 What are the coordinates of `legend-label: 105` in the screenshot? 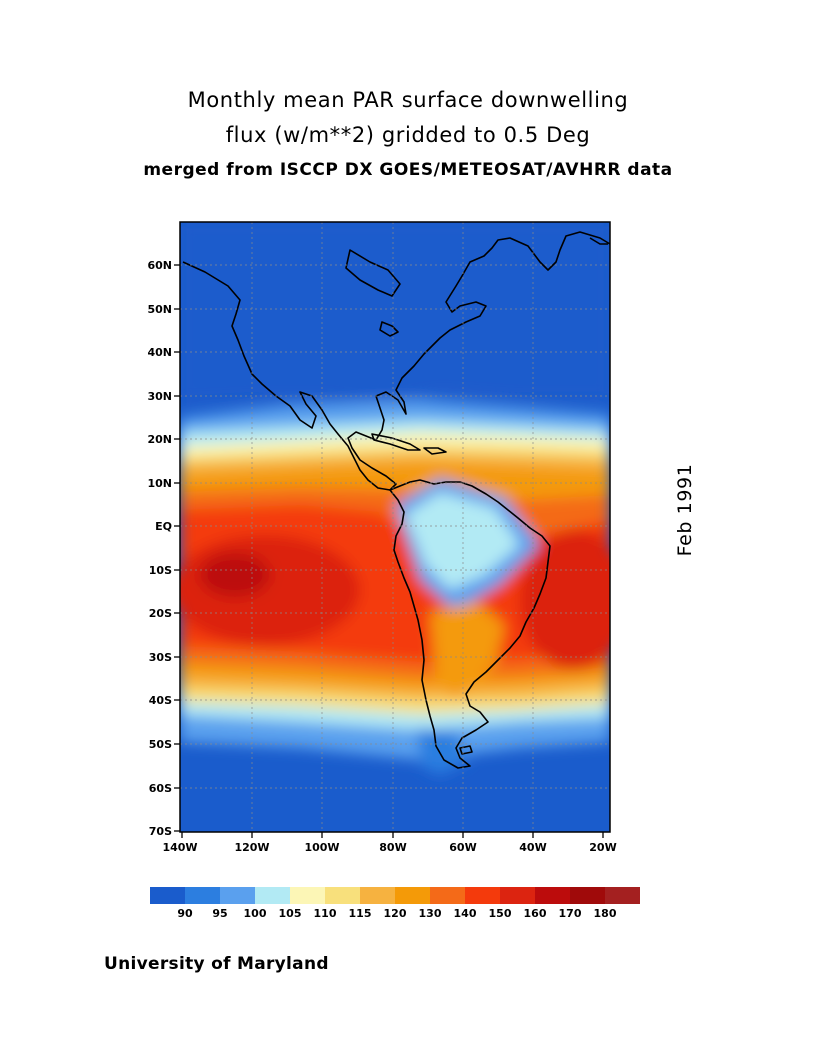 It's located at (290, 913).